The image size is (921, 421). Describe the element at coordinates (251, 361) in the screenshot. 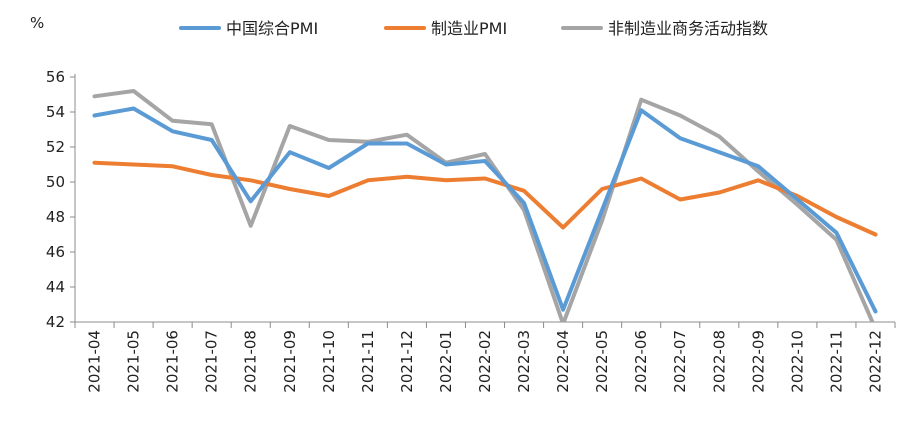

I see `x-tick-label: 2021-08` at that location.